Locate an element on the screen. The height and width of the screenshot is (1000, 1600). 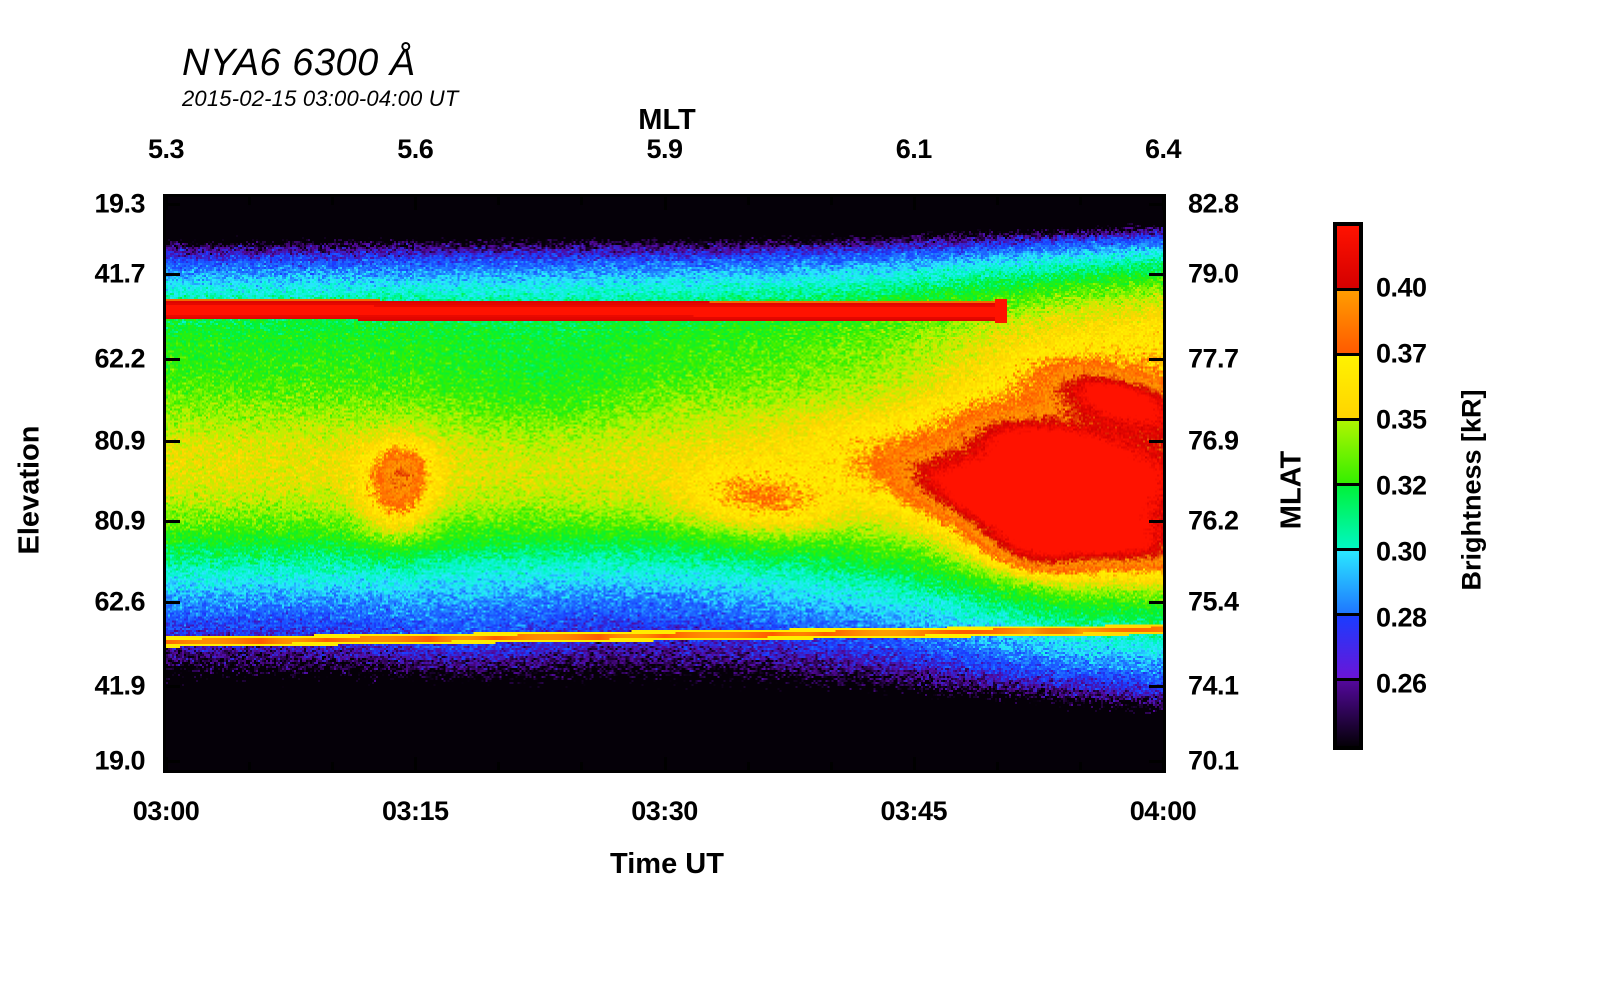
elevation-tick-label: 62.2 is located at coordinates (119, 358).